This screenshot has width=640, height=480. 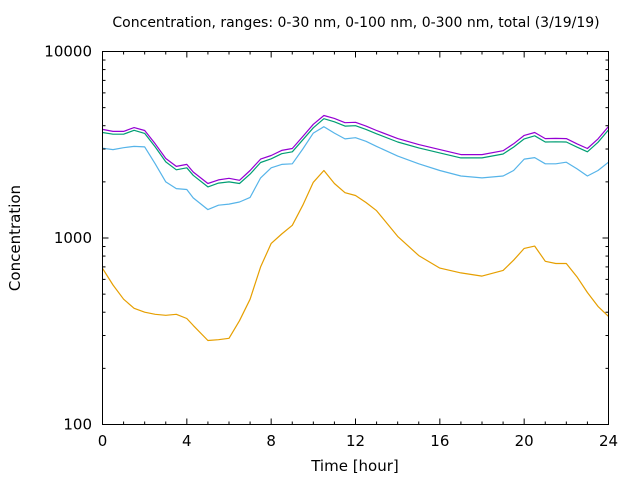 What do you see at coordinates (187, 441) in the screenshot?
I see `x-tick-label: 4` at bounding box center [187, 441].